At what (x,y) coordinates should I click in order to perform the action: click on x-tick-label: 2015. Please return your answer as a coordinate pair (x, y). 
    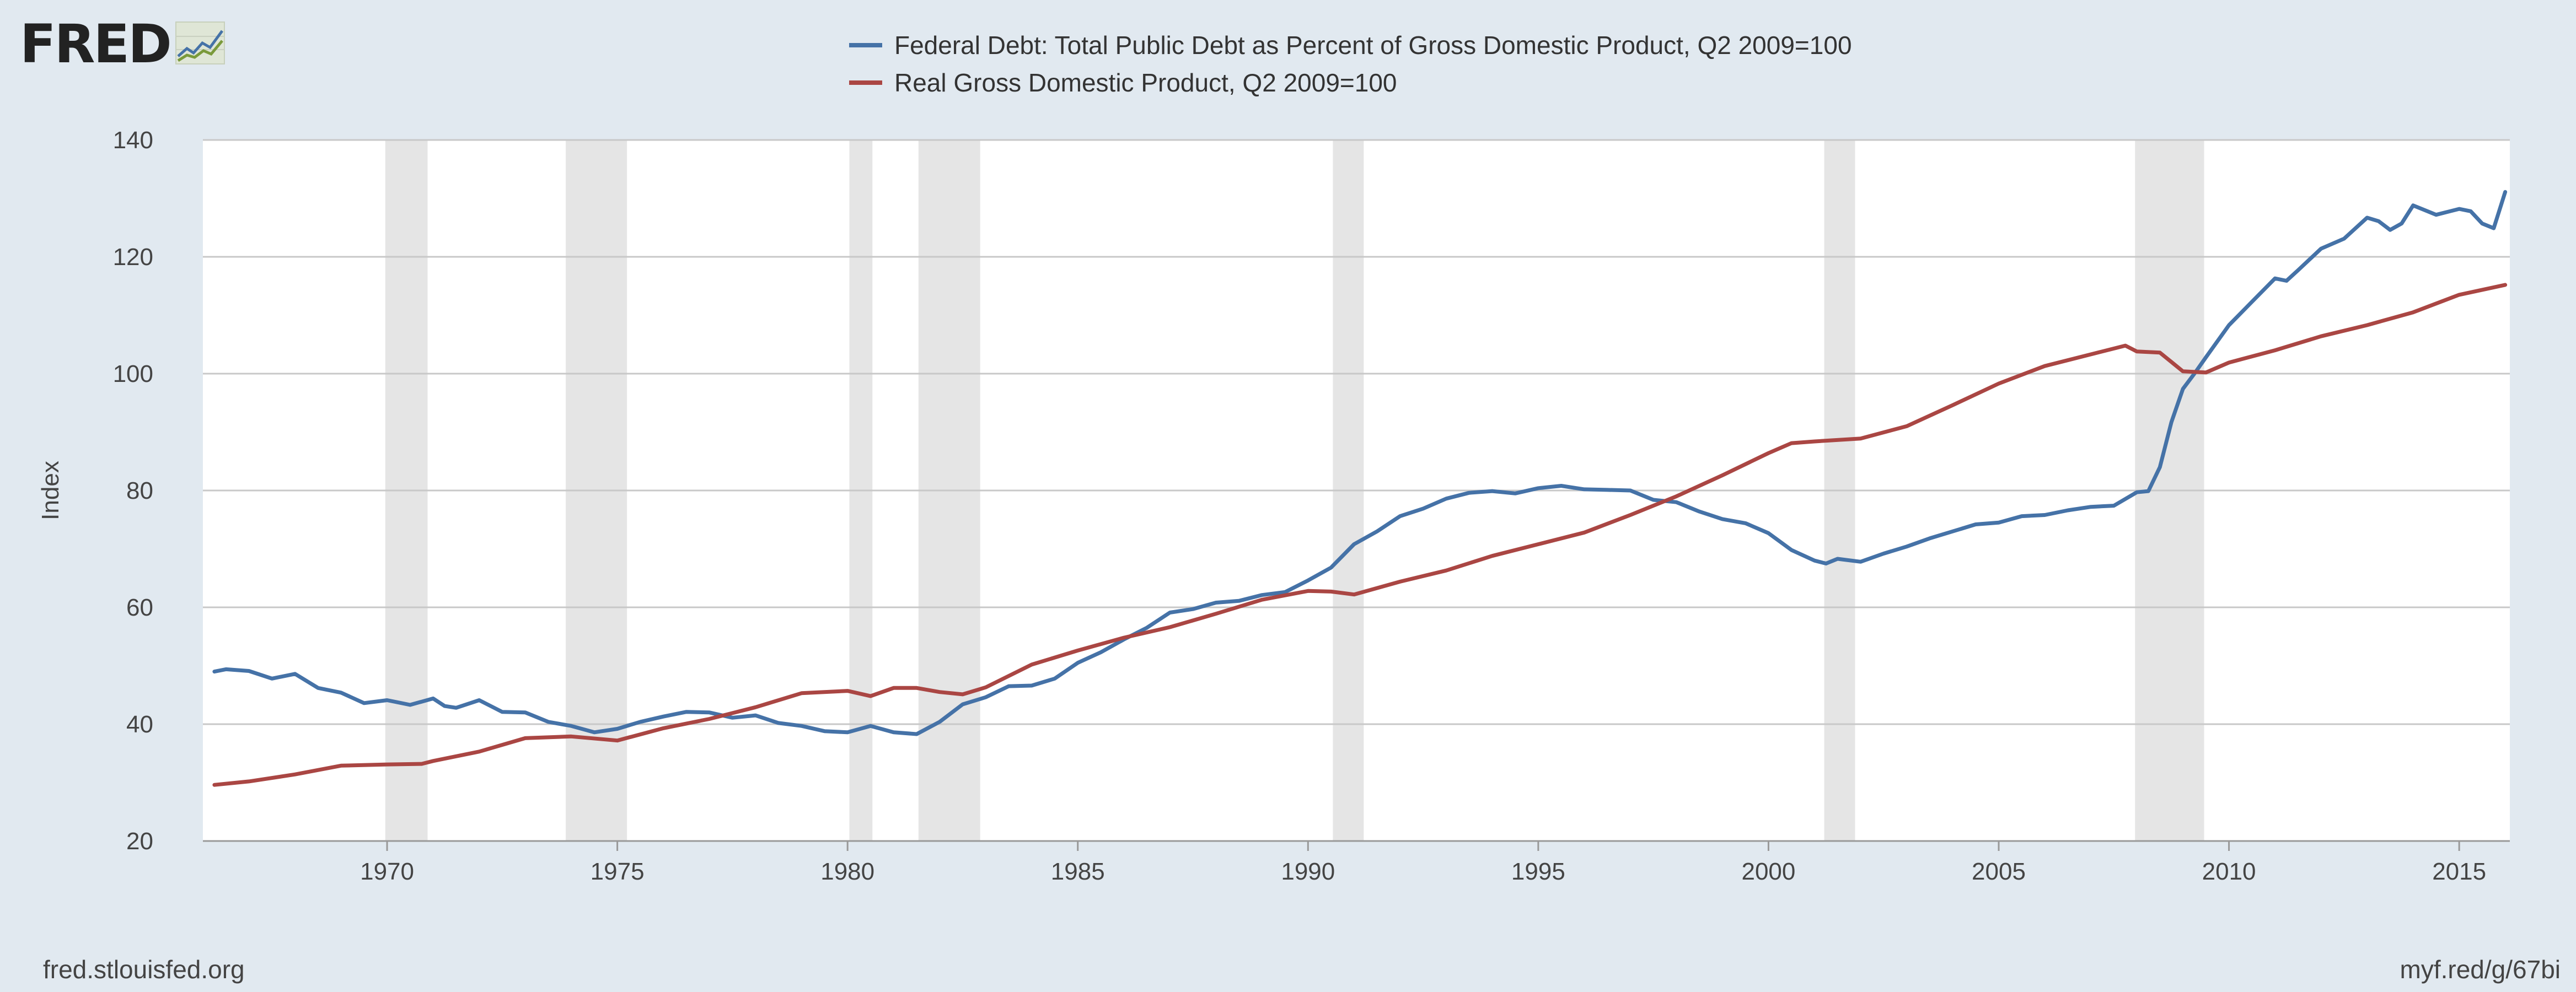
    Looking at the image, I should click on (2459, 871).